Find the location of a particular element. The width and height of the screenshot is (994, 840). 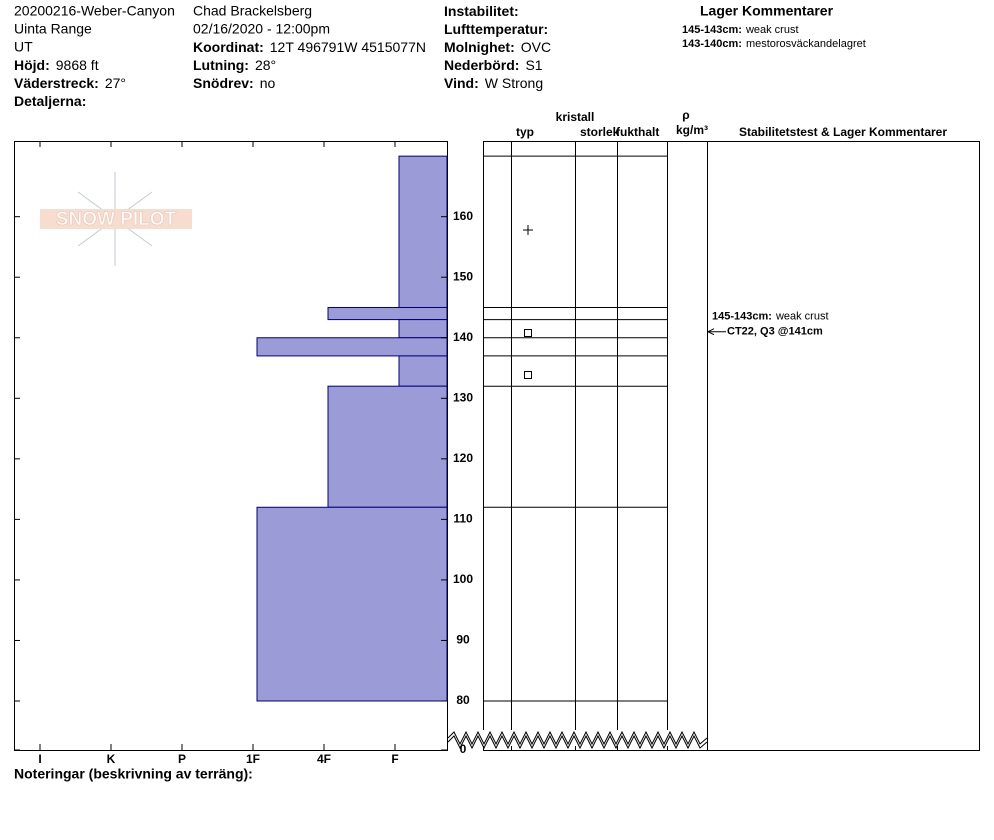

column-header: kristall is located at coordinates (575, 117).